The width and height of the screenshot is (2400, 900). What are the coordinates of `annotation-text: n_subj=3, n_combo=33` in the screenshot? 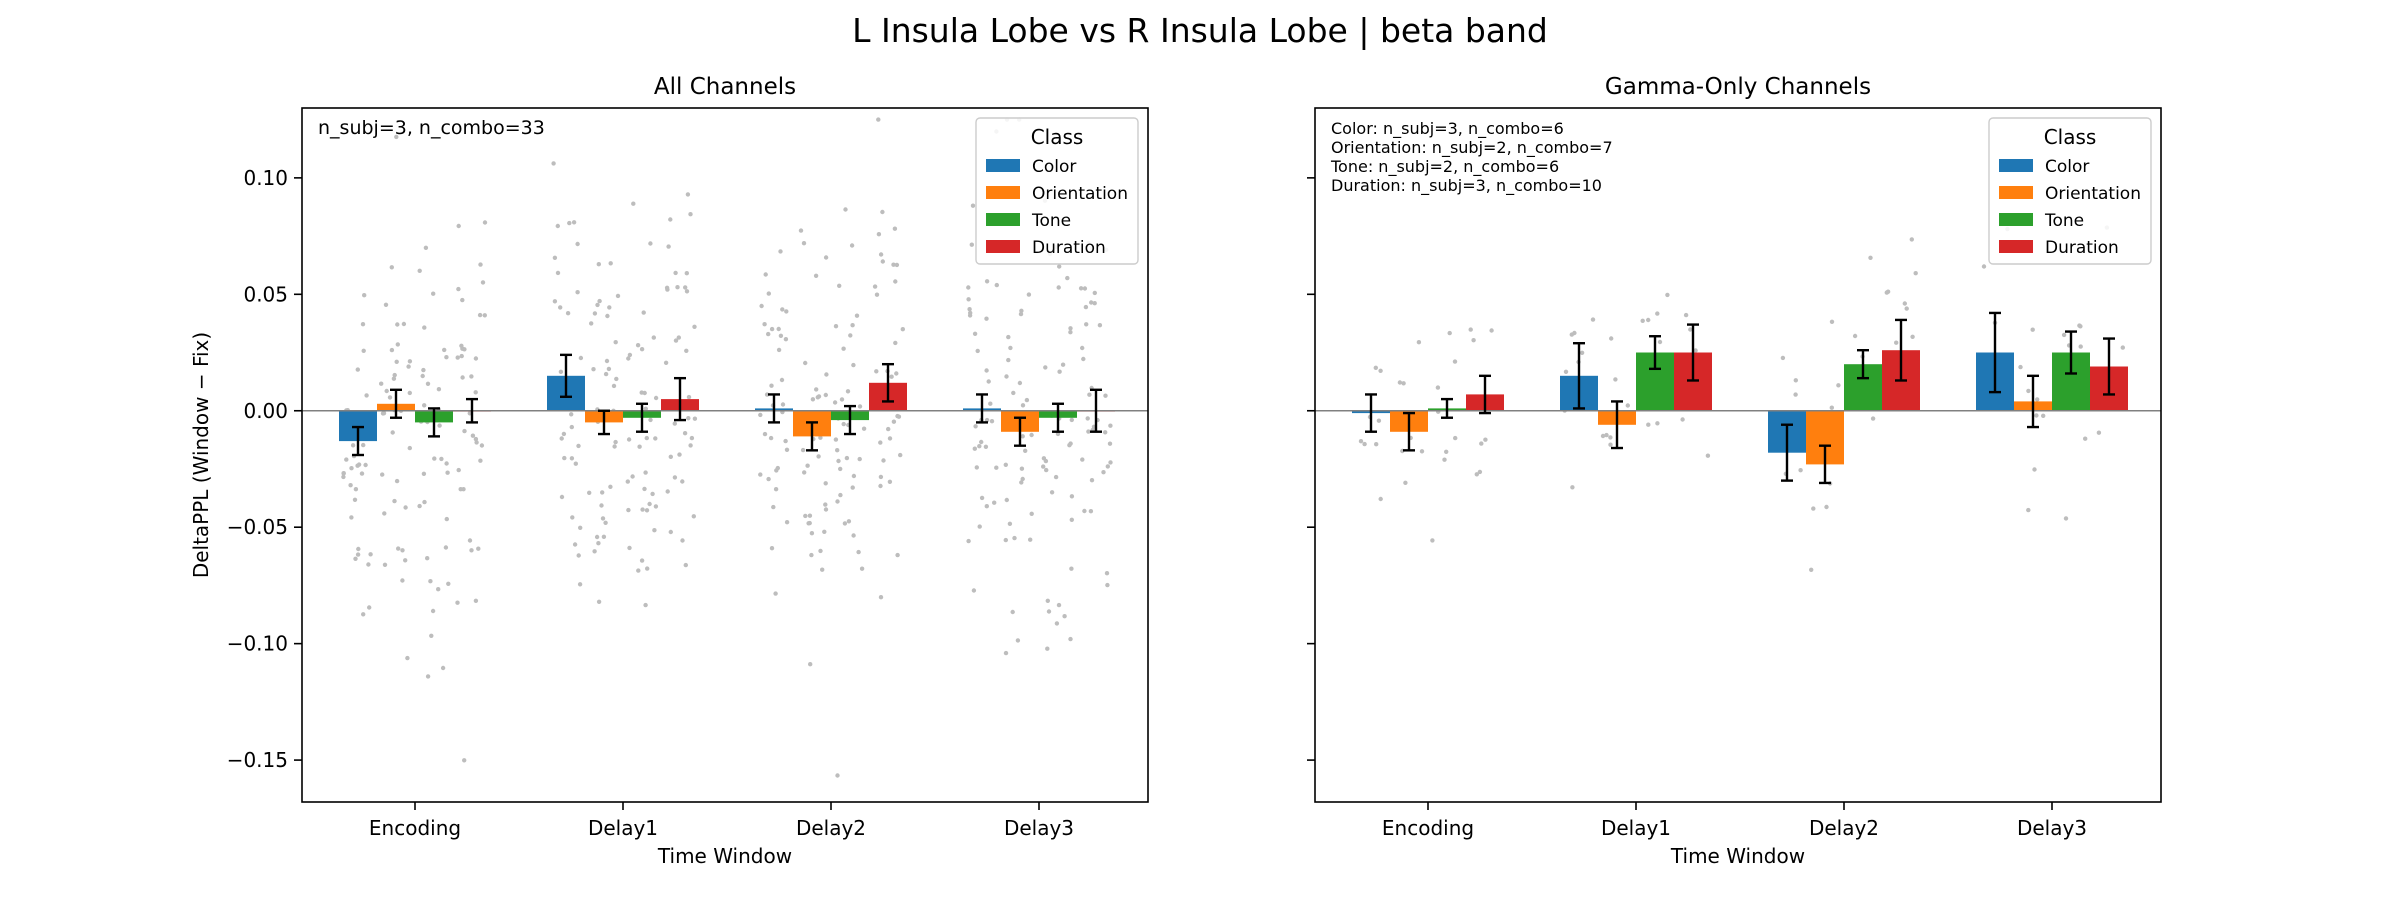 It's located at (431, 128).